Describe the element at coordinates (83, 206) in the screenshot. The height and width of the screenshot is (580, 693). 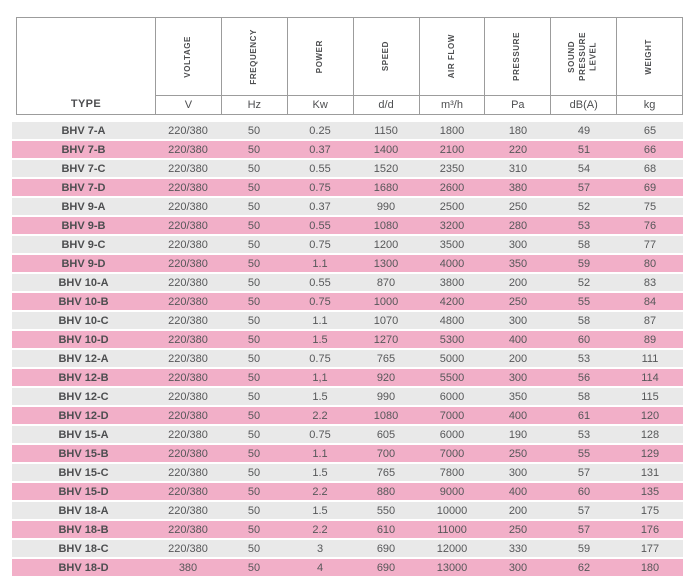
I see `cell-type: BHV 9-A` at that location.